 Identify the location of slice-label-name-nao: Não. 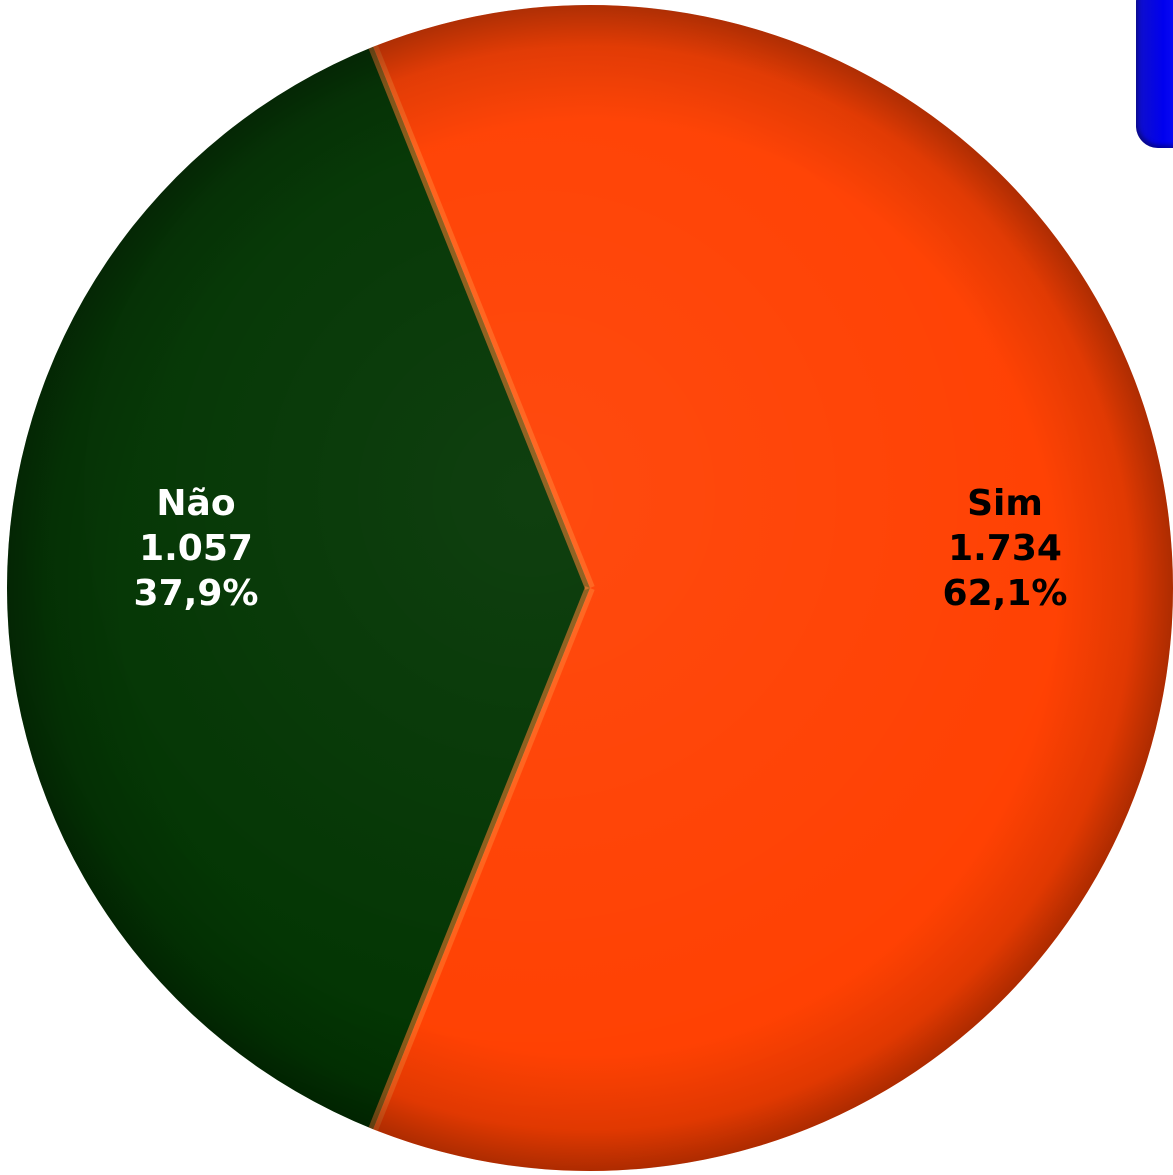
(195, 503).